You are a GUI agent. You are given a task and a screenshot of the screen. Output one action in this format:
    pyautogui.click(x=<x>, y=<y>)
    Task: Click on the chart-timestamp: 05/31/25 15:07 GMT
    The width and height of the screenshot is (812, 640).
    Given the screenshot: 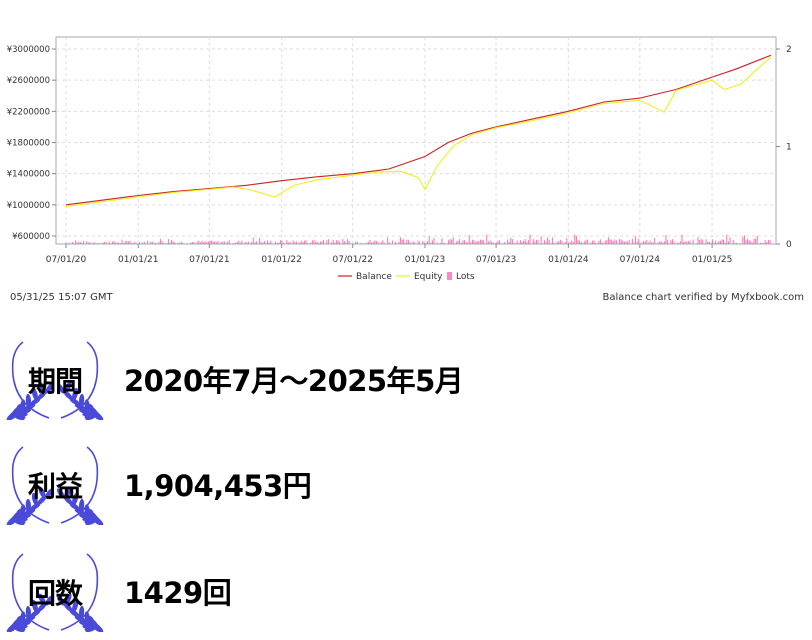 What is the action you would take?
    pyautogui.click(x=61, y=297)
    